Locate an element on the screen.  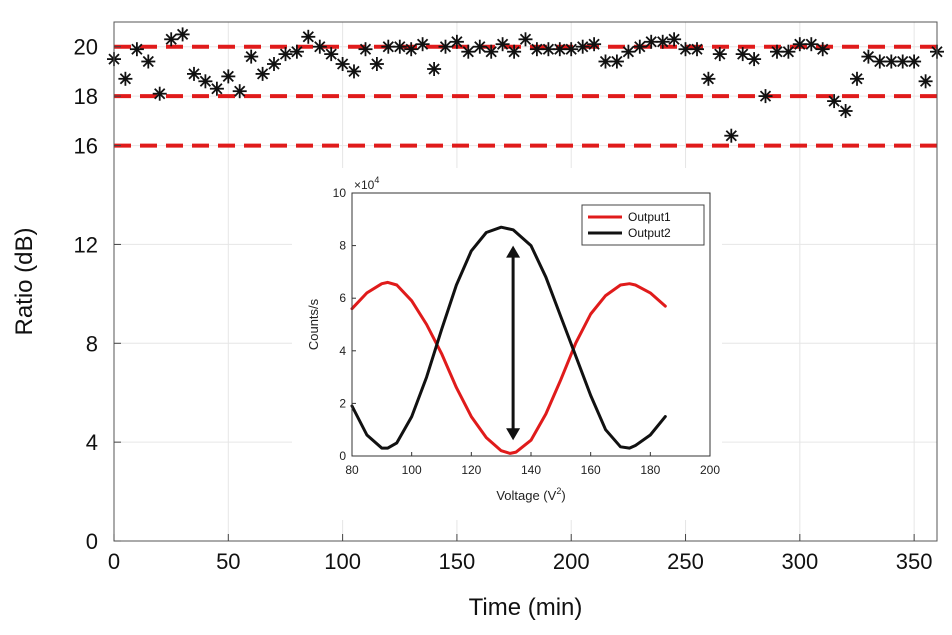
inset-x-label-main: Voltage (V is located at coordinates (526, 495).